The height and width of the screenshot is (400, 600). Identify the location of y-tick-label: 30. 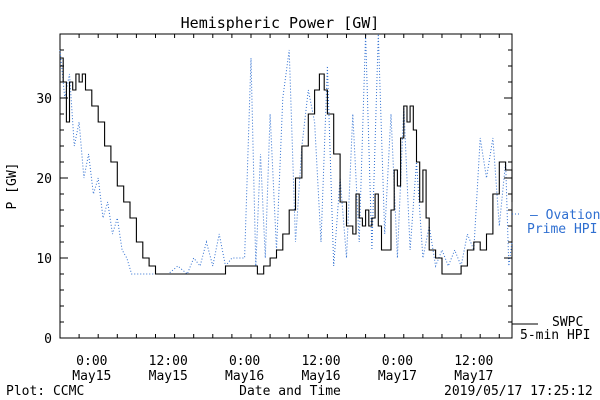
(44, 99).